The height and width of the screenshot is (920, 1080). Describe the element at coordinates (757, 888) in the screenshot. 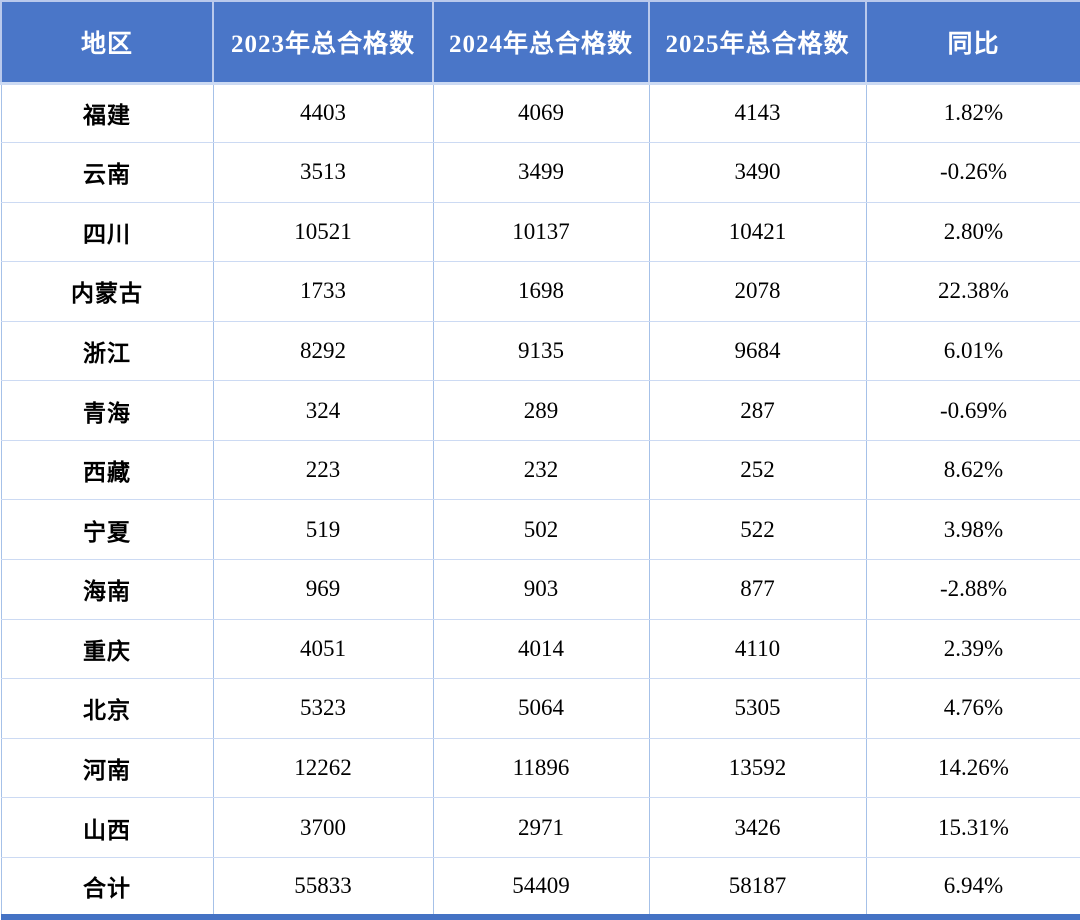

I see `value-cell: 58187` at that location.